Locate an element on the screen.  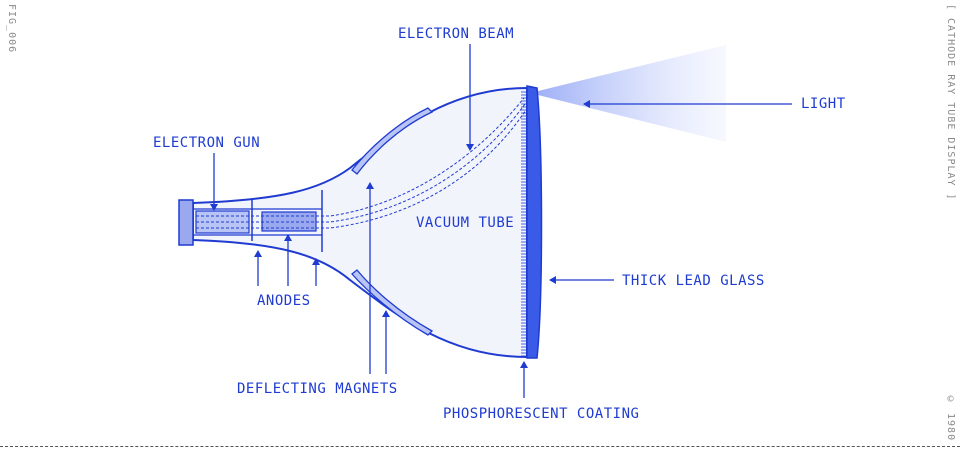
thick-lead-glass is located at coordinates (534, 222).